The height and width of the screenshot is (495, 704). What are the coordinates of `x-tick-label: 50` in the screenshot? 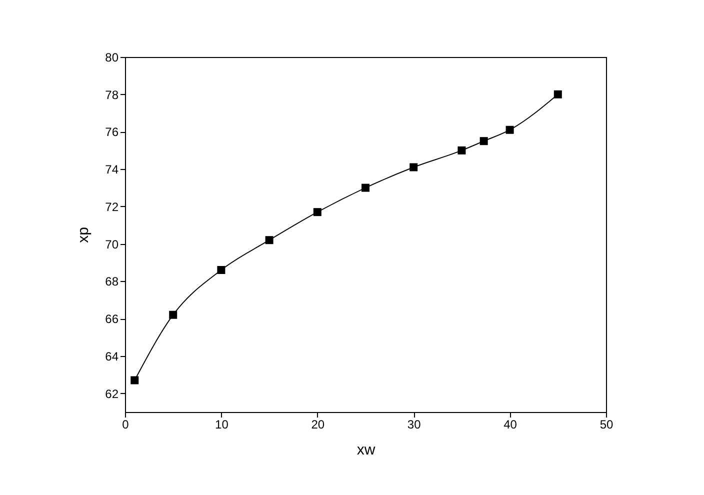 It's located at (607, 425).